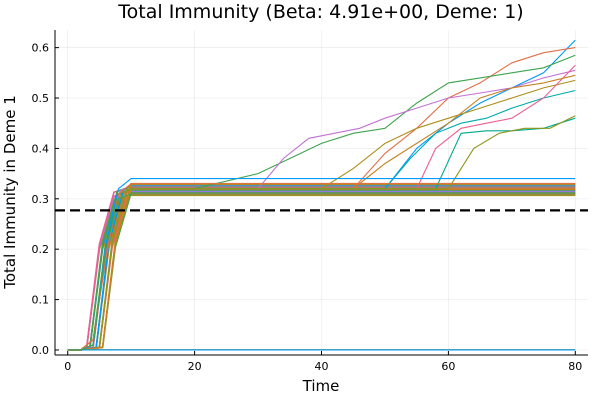 The image size is (600, 400). What do you see at coordinates (41, 300) in the screenshot?
I see `y-tick-label: 0.1` at bounding box center [41, 300].